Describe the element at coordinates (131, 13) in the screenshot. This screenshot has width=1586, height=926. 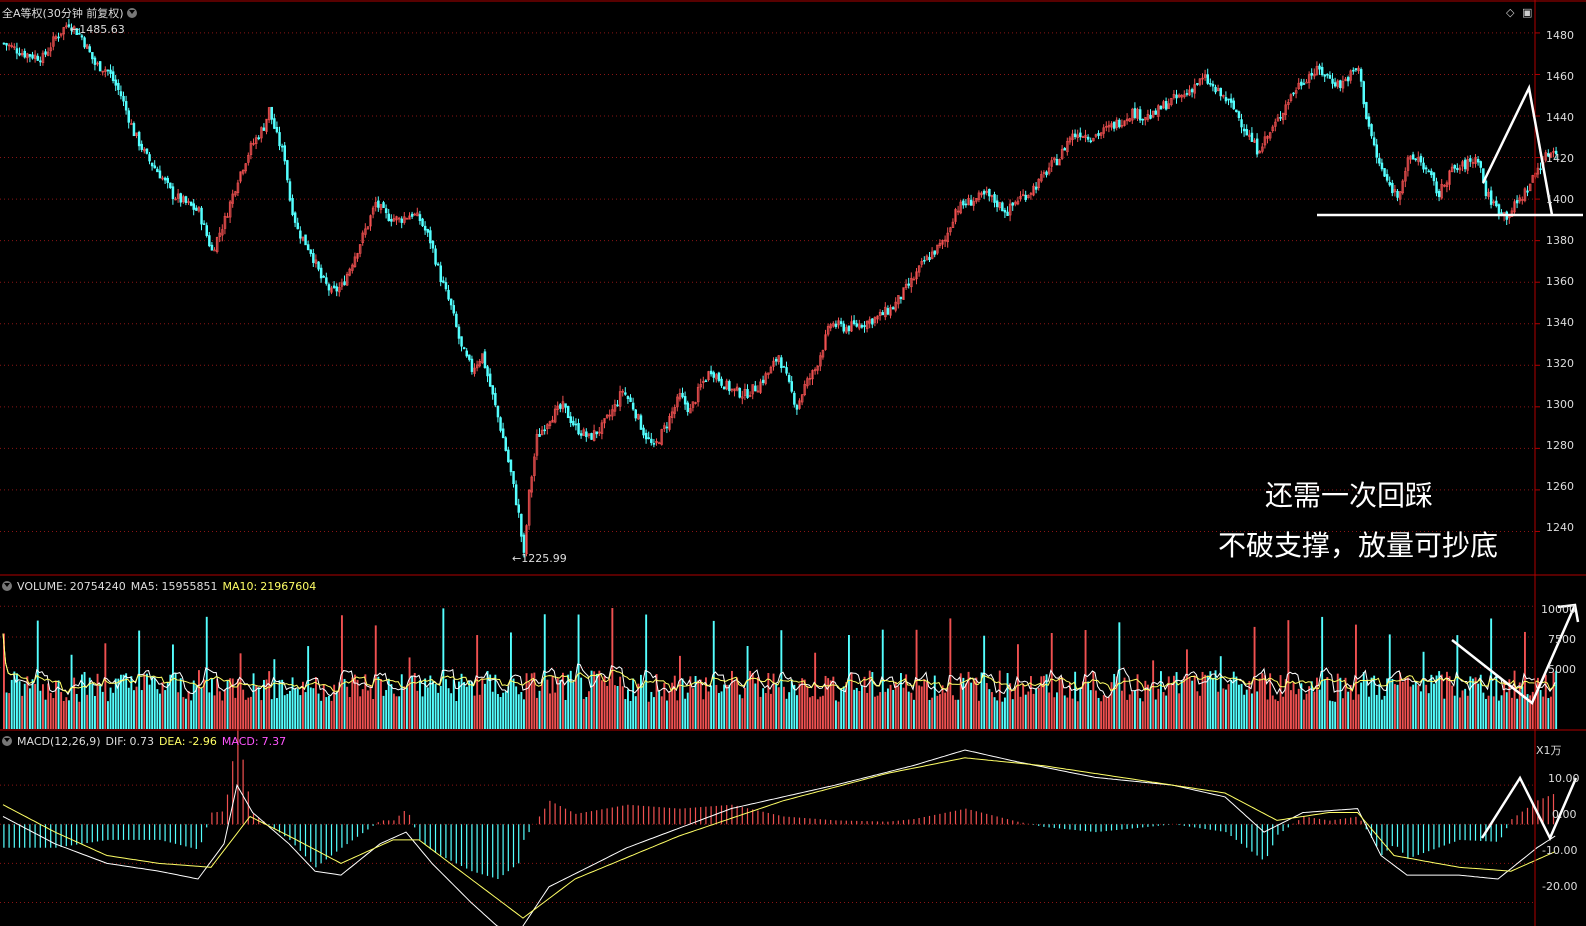
I see `dropdown-icon` at that location.